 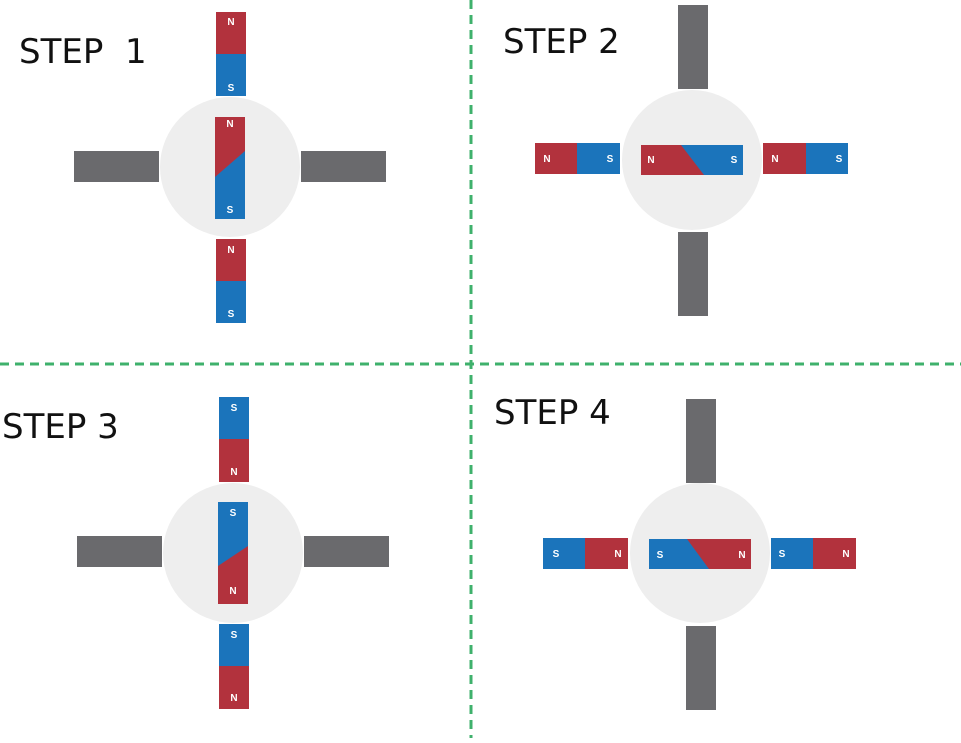 I want to click on step-4-right-magnet-north, so click(x=834, y=553).